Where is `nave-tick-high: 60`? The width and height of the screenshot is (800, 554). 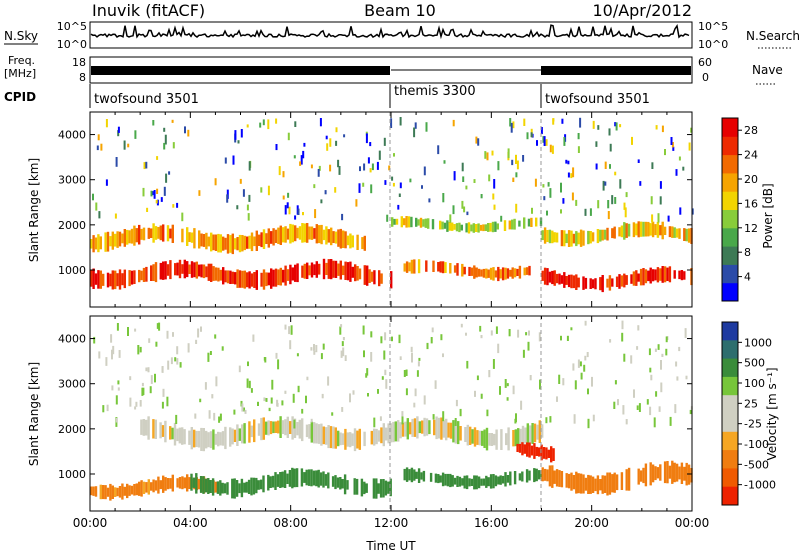
nave-tick-high: 60 is located at coordinates (705, 62).